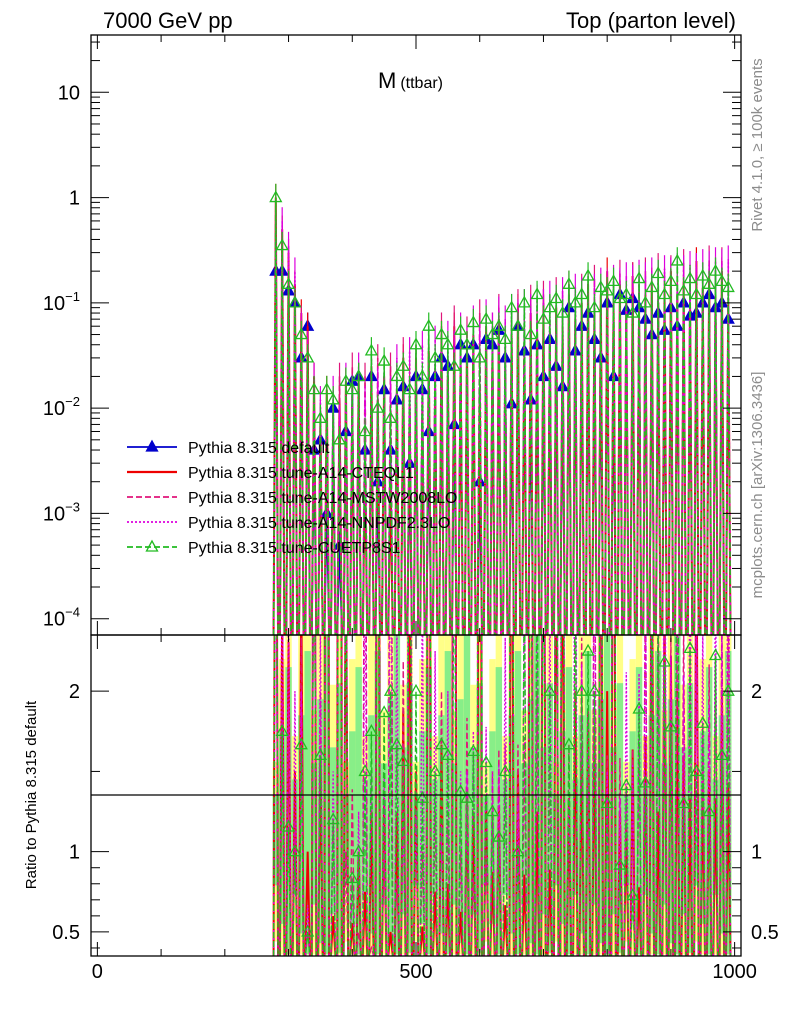 The image size is (786, 1024). I want to click on y-tick-label: 10−2, so click(61, 407).